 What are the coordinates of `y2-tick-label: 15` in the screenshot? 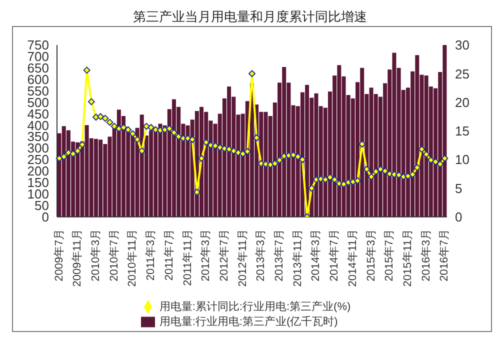 It's located at (462, 131).